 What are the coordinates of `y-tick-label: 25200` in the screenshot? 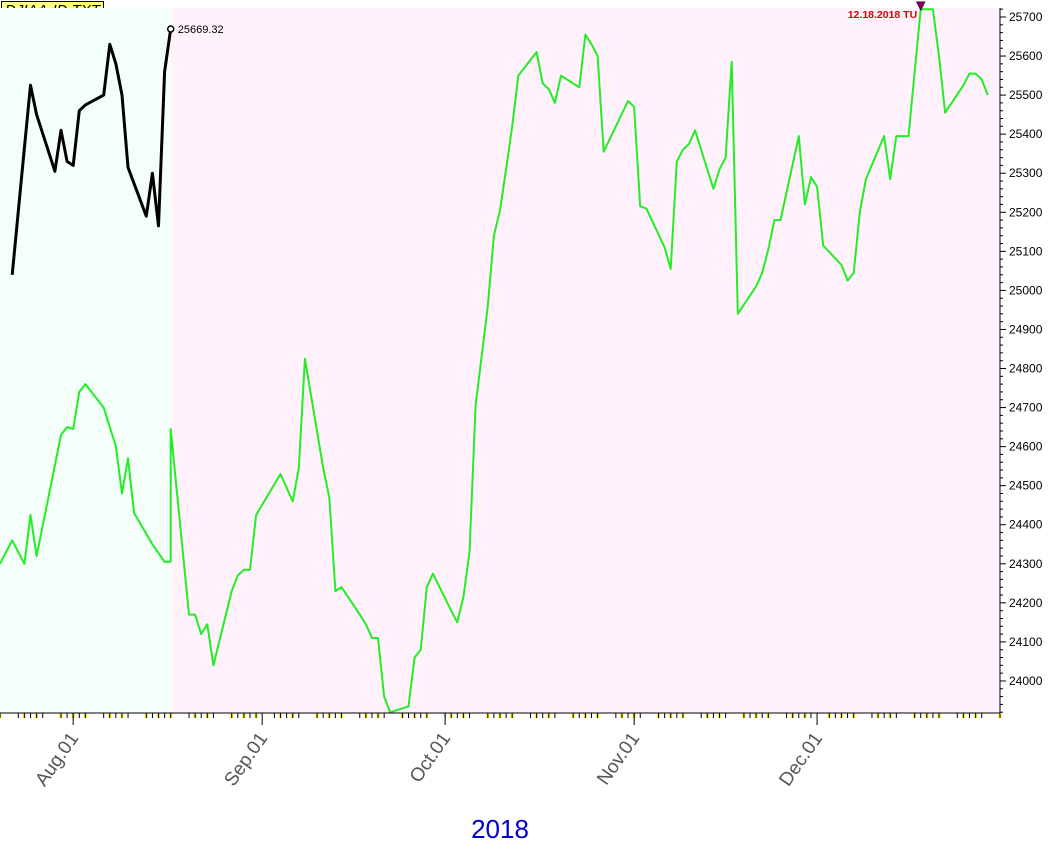 It's located at (1026, 212).